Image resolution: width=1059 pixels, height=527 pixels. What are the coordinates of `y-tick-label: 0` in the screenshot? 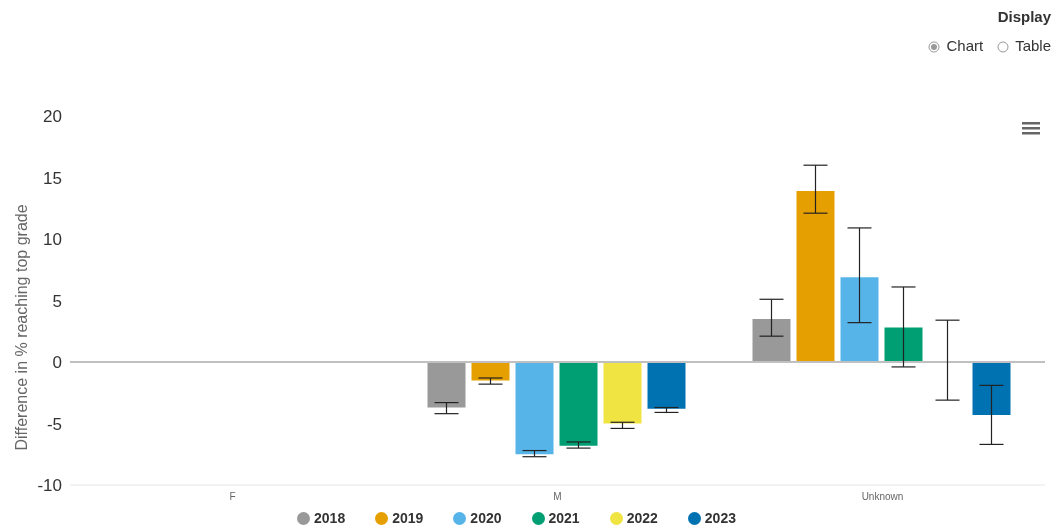 It's located at (57, 363).